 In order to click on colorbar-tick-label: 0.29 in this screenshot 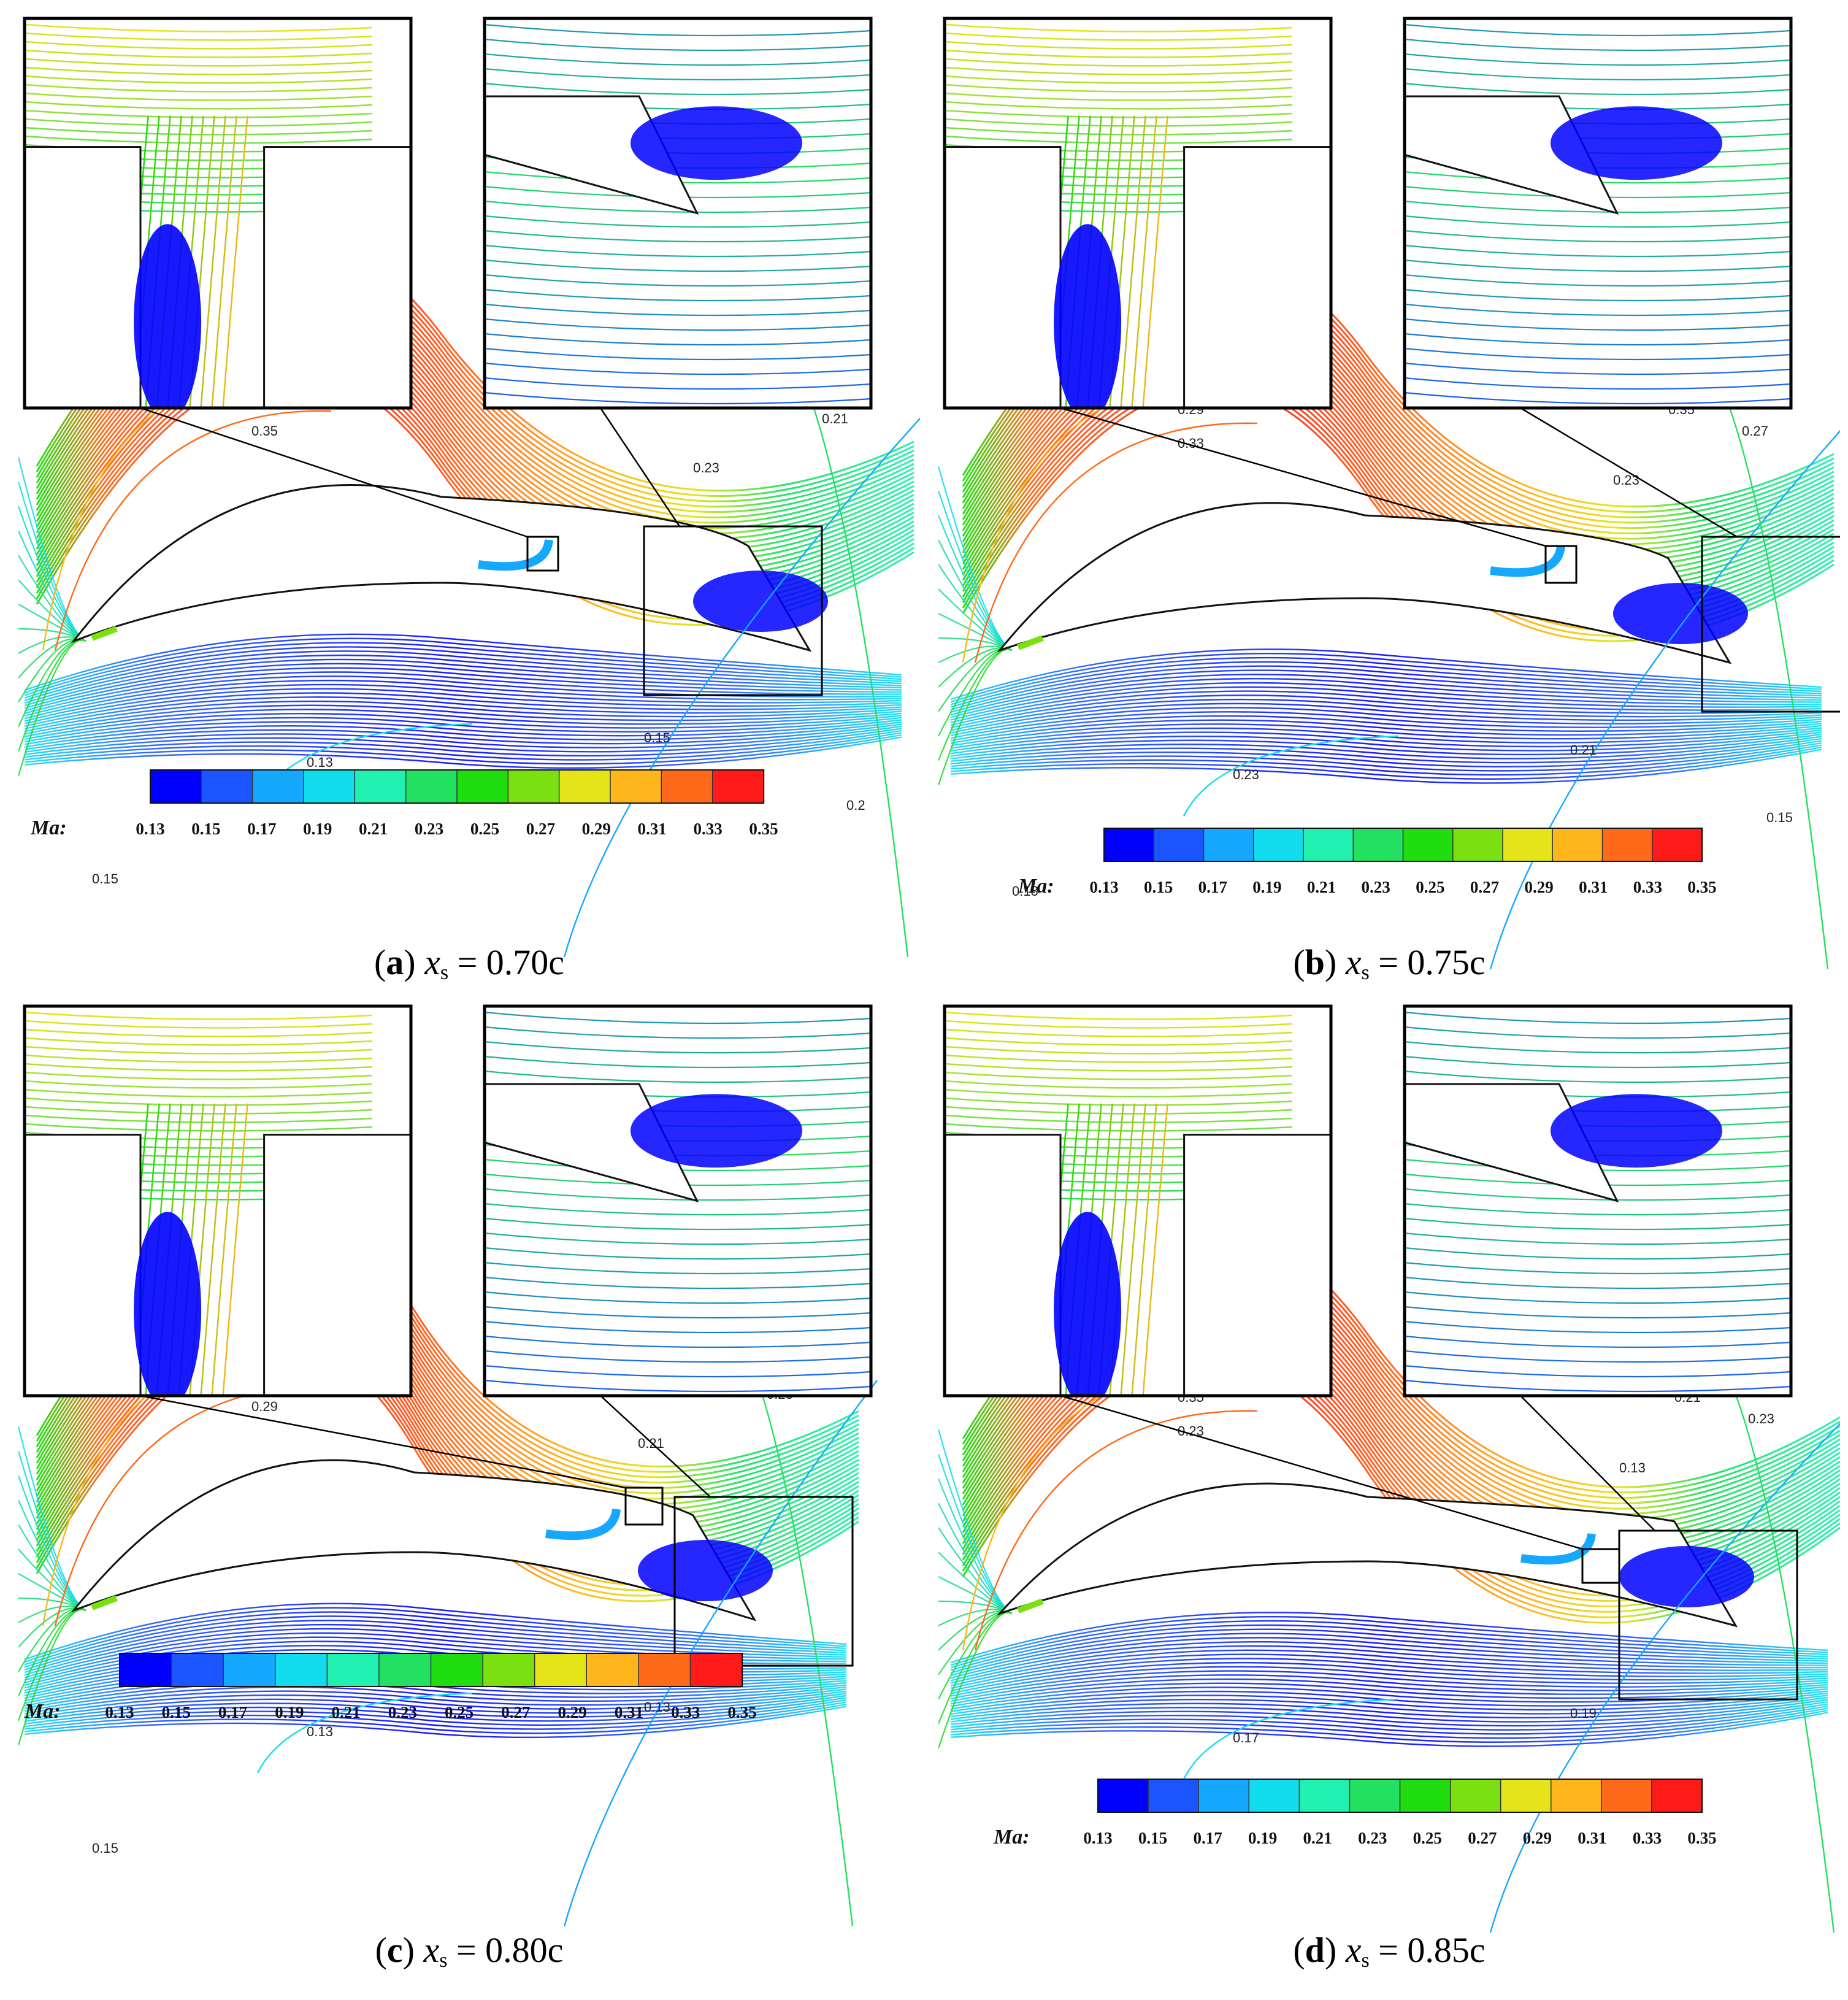, I will do `click(596, 829)`.